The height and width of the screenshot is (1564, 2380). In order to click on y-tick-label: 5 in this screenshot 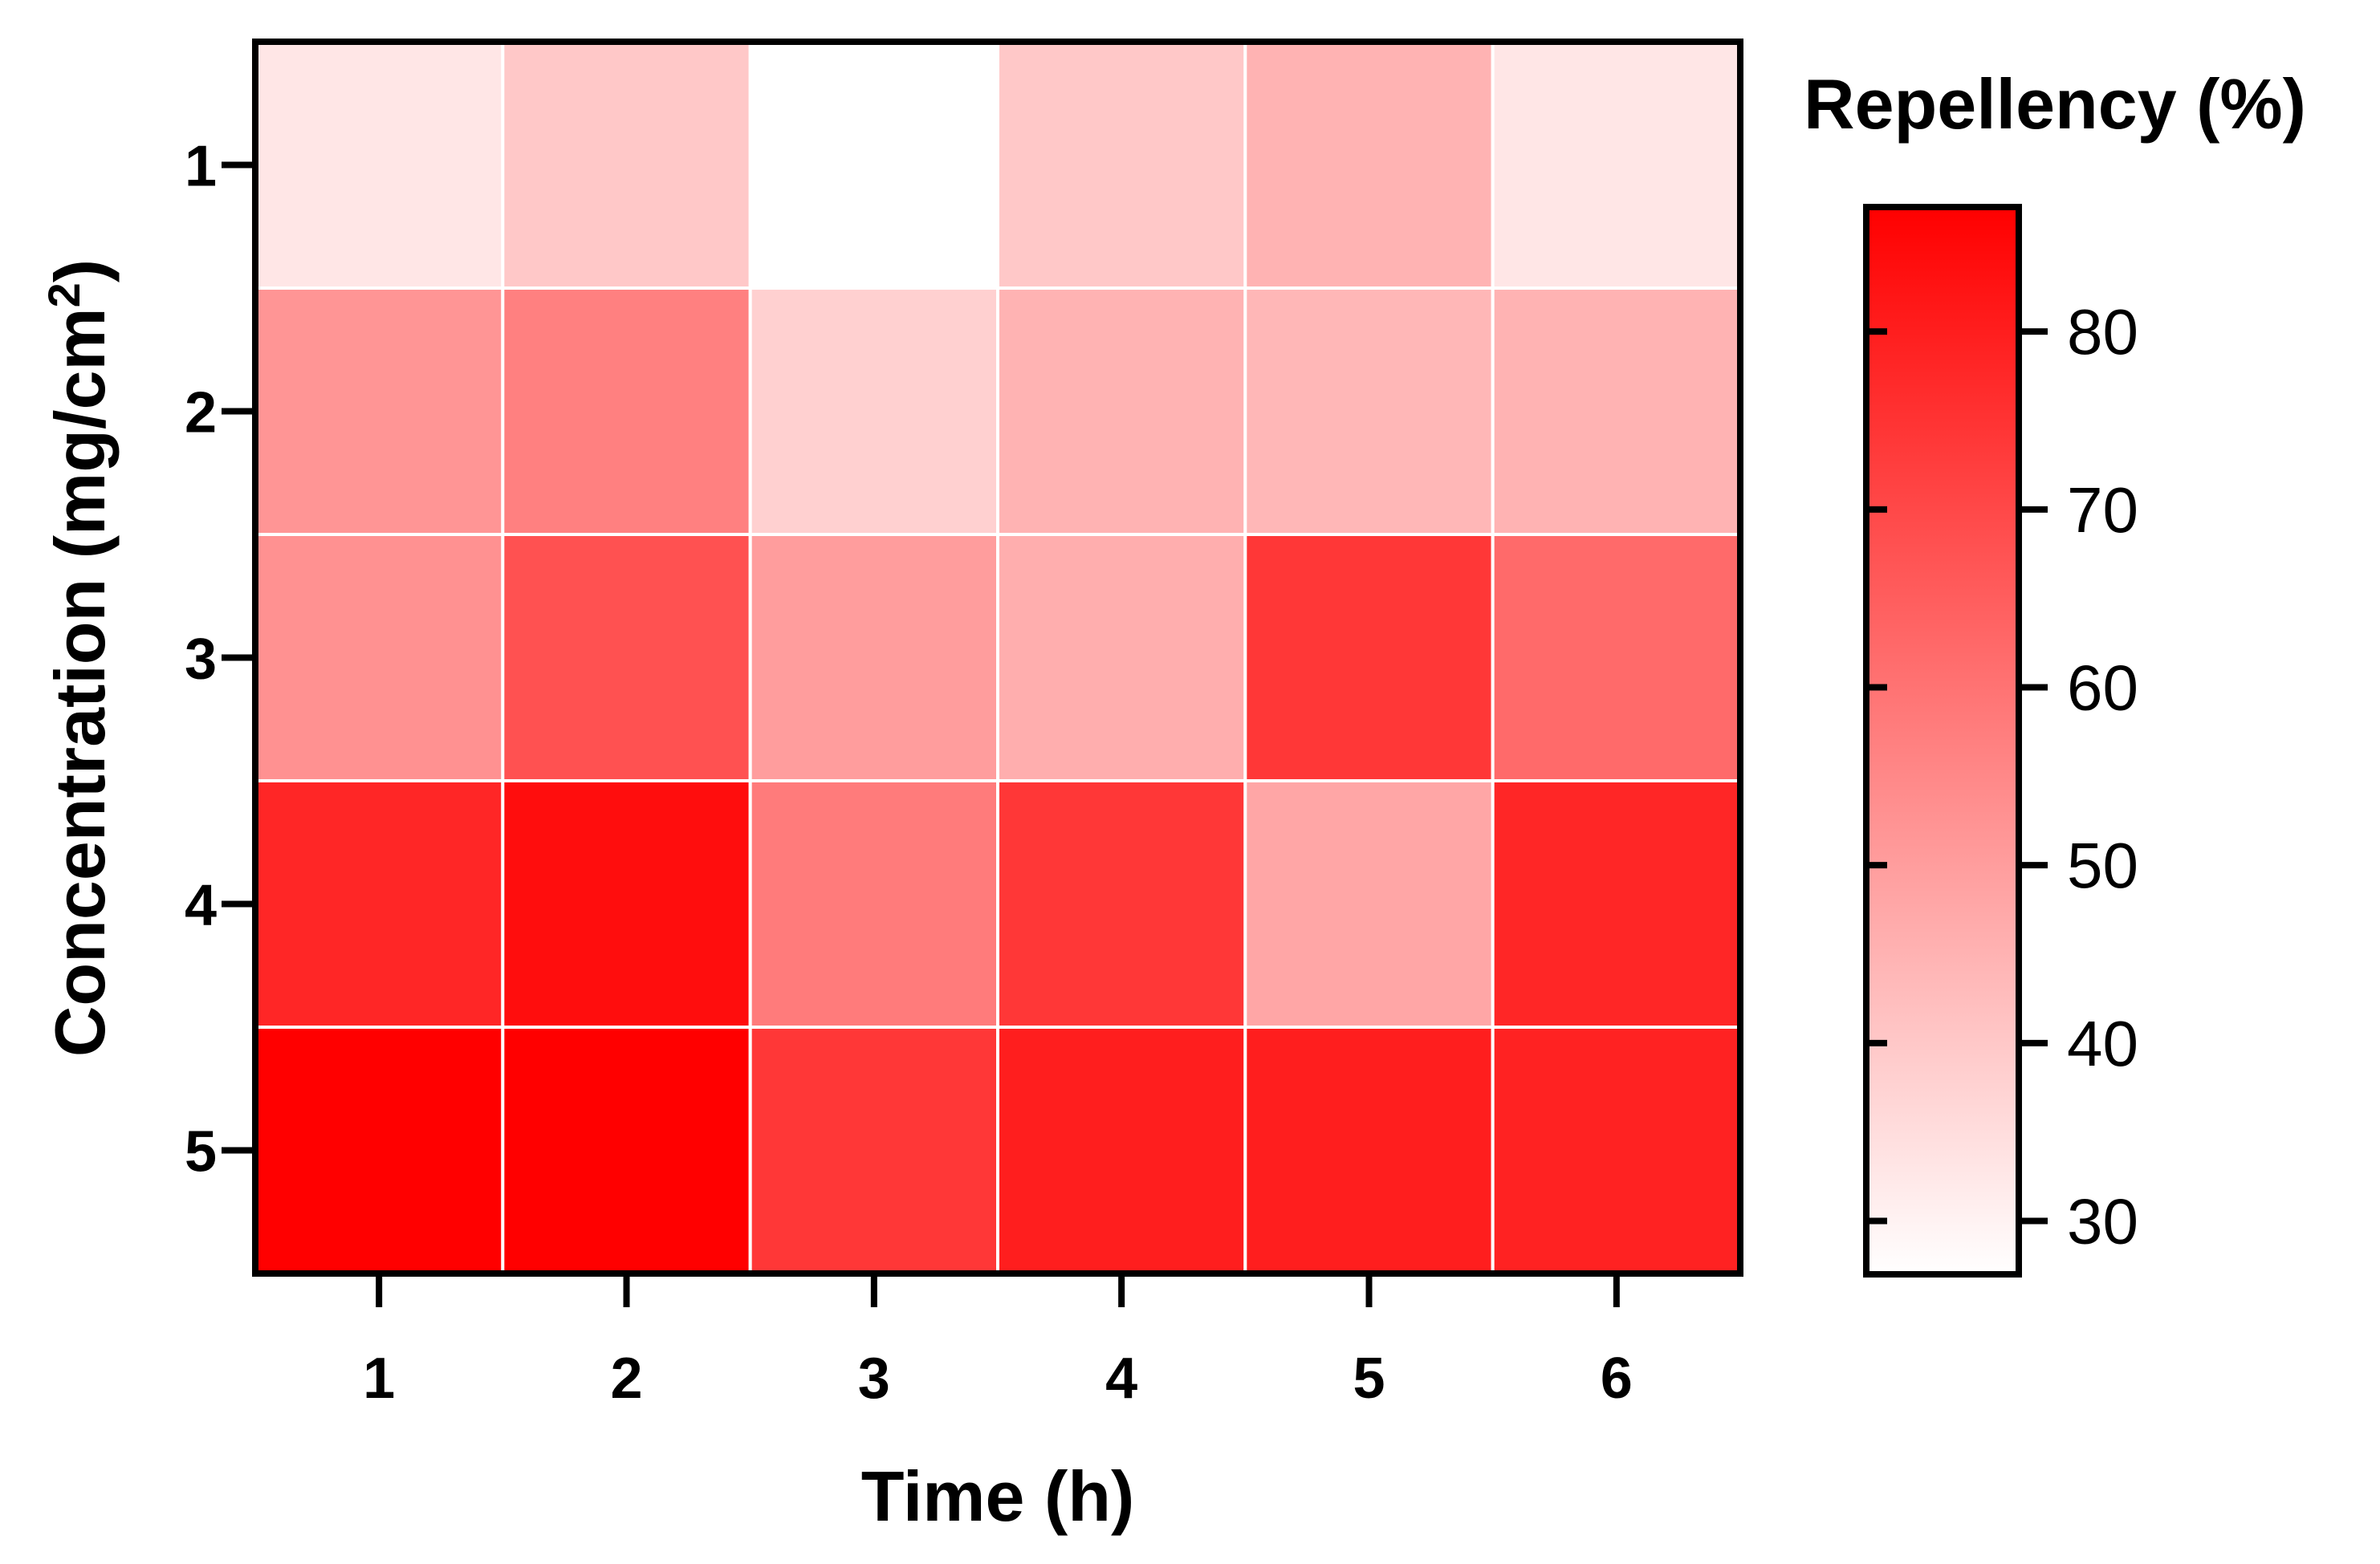, I will do `click(201, 1152)`.